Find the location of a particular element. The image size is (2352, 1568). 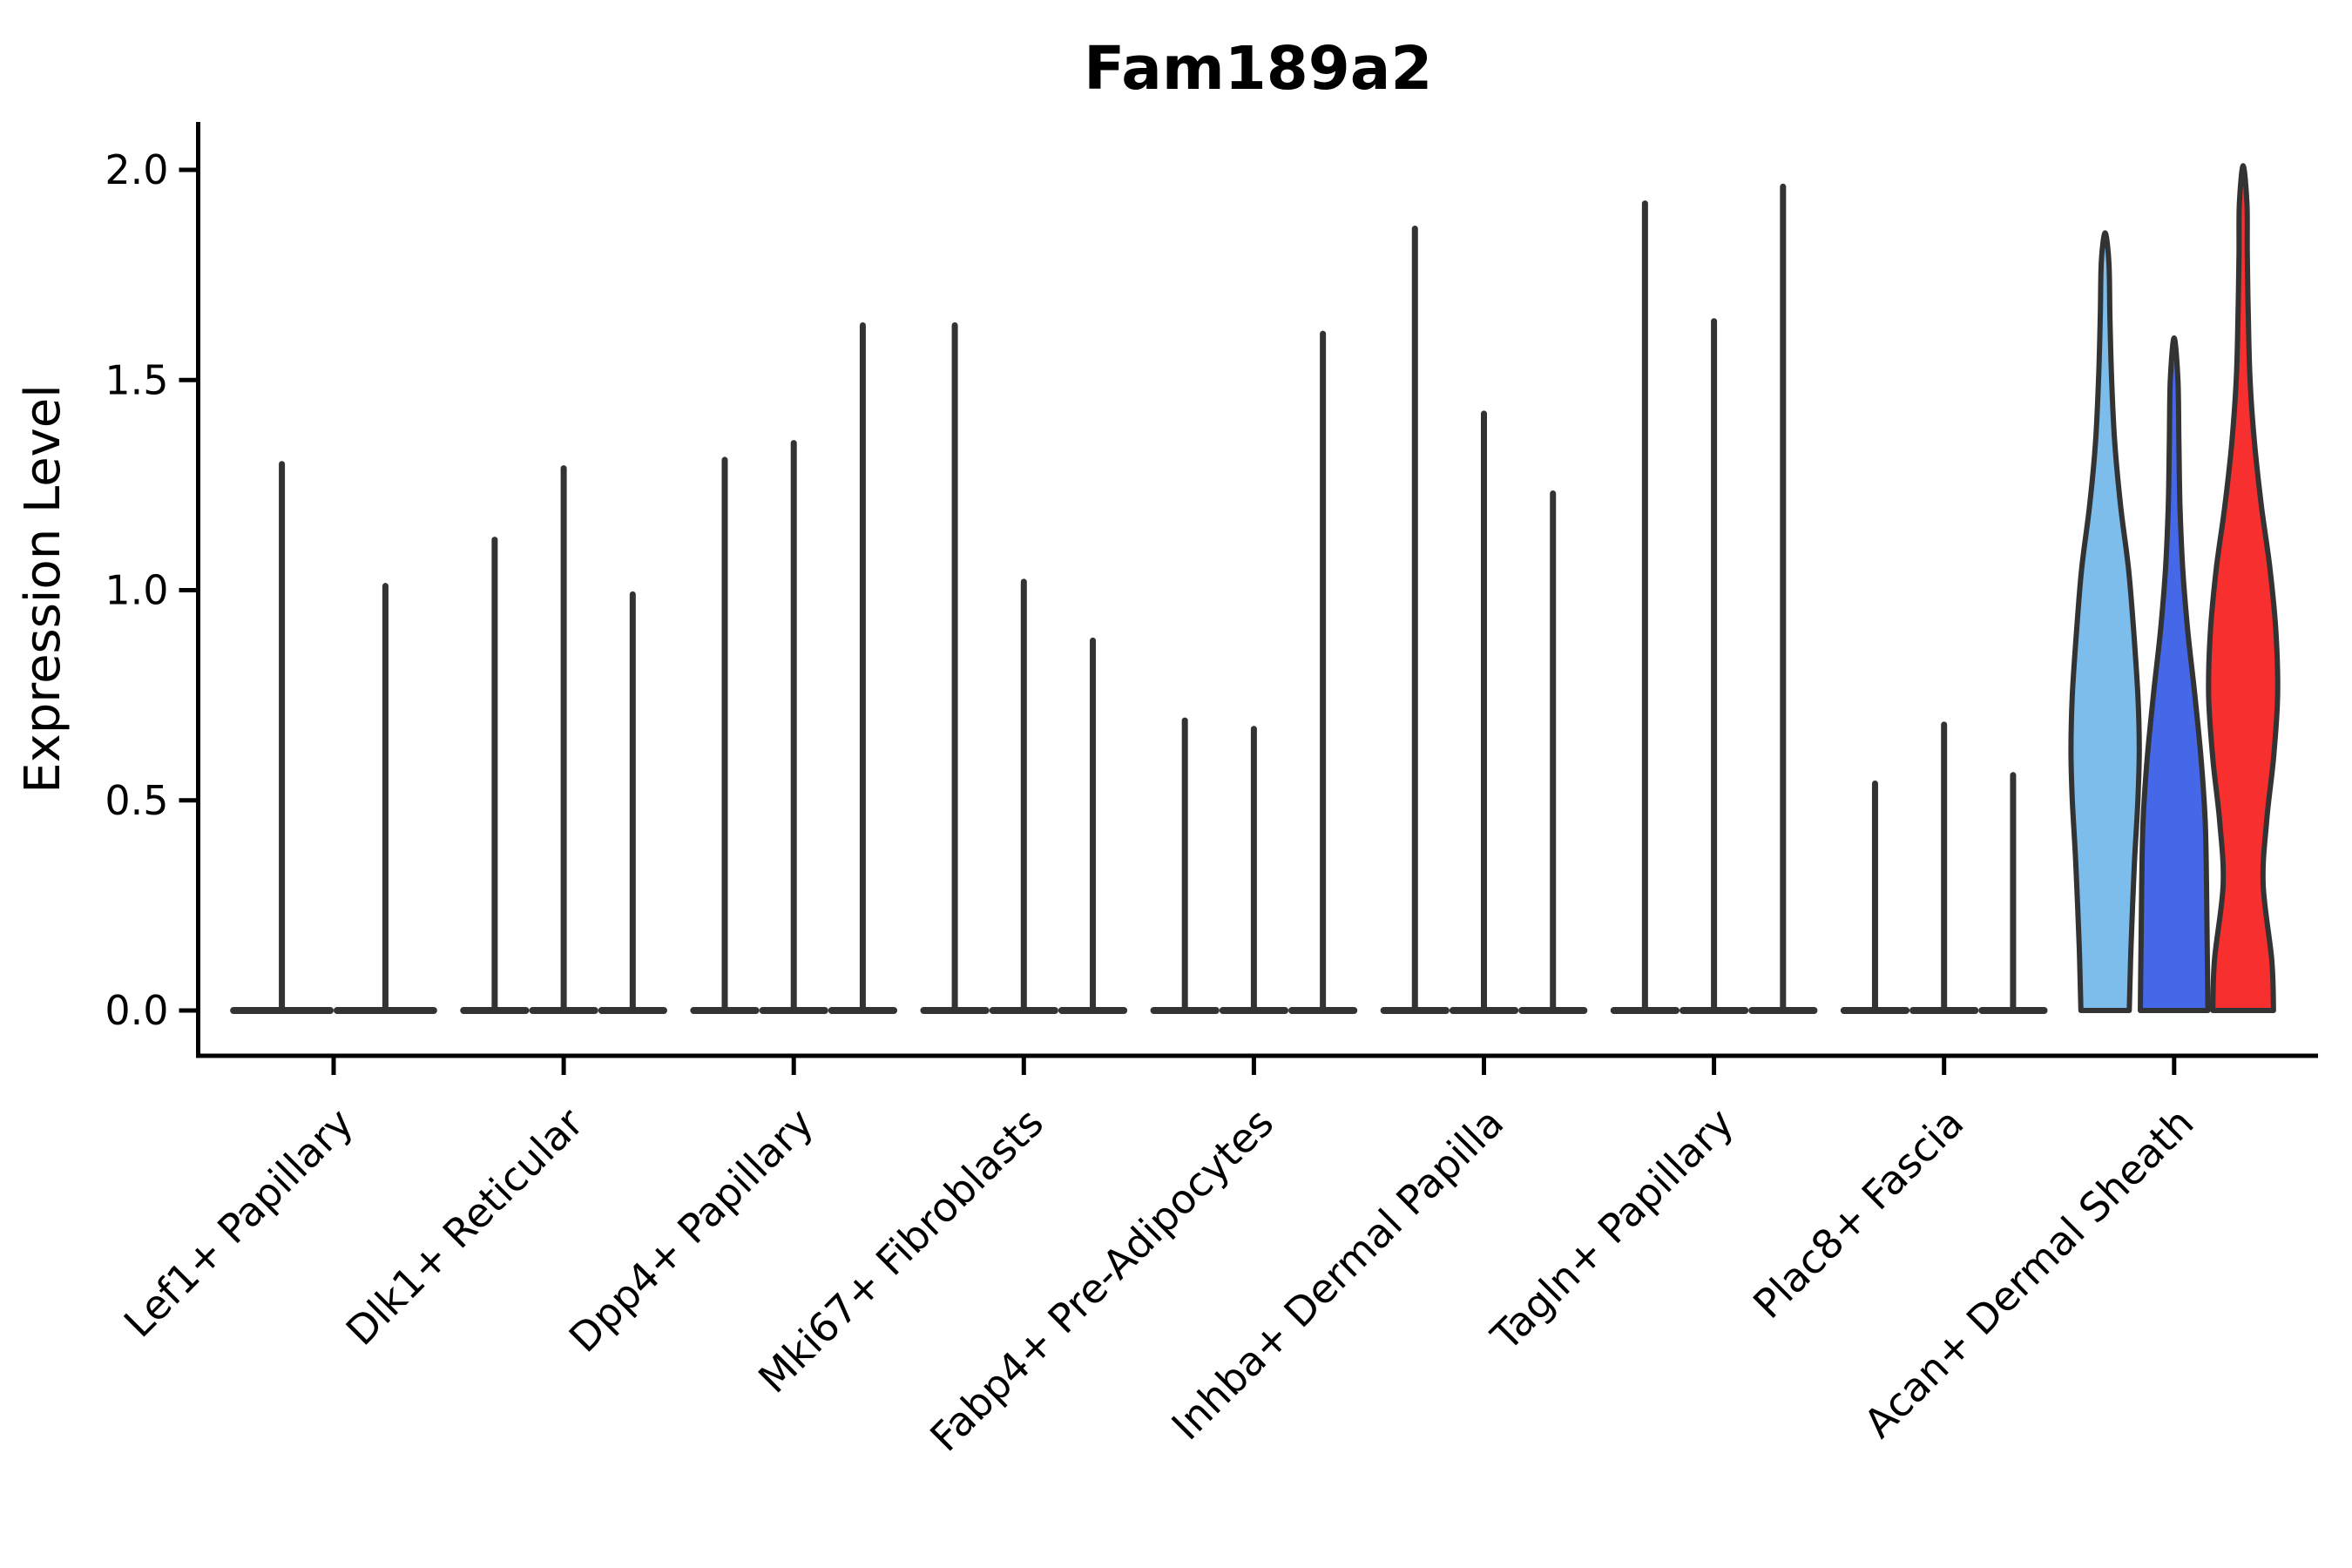

violin-filled-cat9-g1 is located at coordinates (2105, 621).